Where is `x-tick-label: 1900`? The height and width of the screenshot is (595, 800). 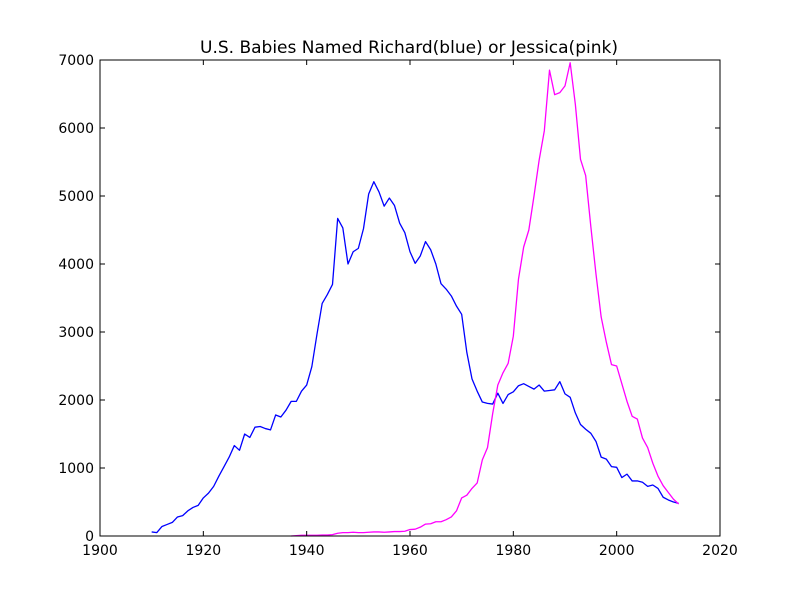 x-tick-label: 1900 is located at coordinates (100, 551).